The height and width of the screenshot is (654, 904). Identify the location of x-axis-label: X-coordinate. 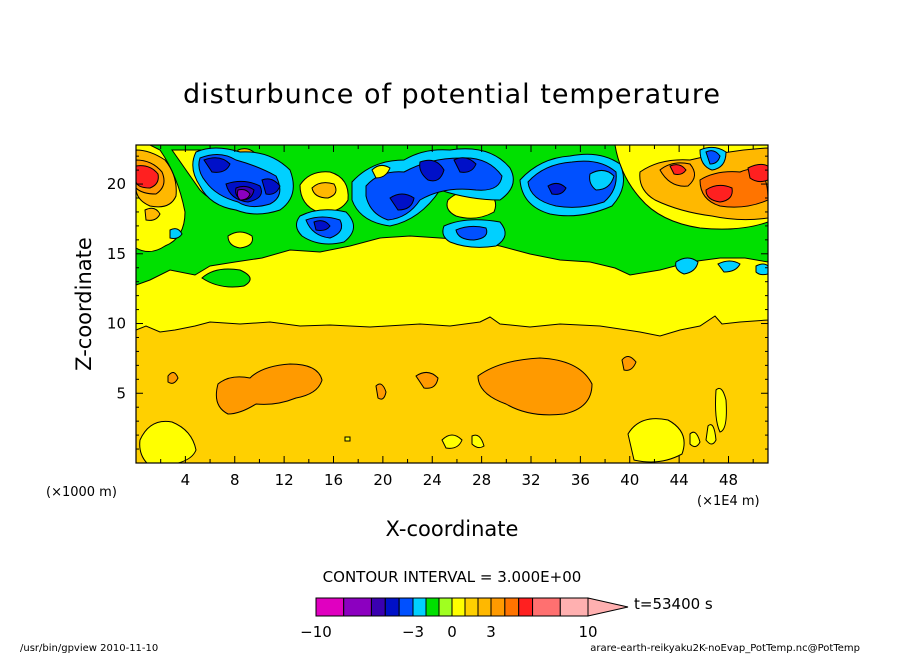
(452, 529).